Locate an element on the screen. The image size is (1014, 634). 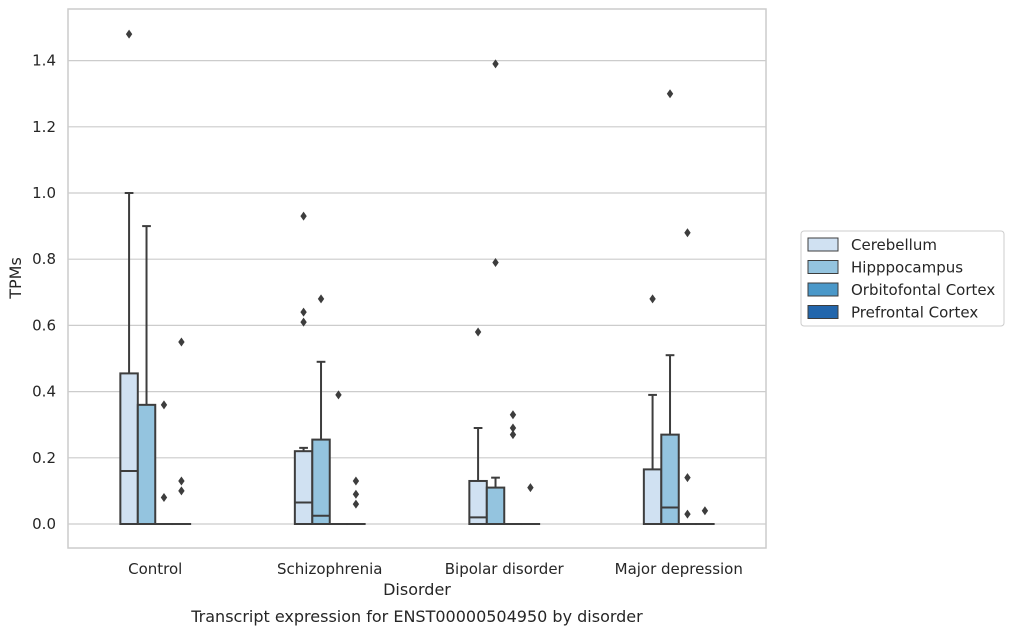
y-tick-label: 1.4 is located at coordinates (44, 61).